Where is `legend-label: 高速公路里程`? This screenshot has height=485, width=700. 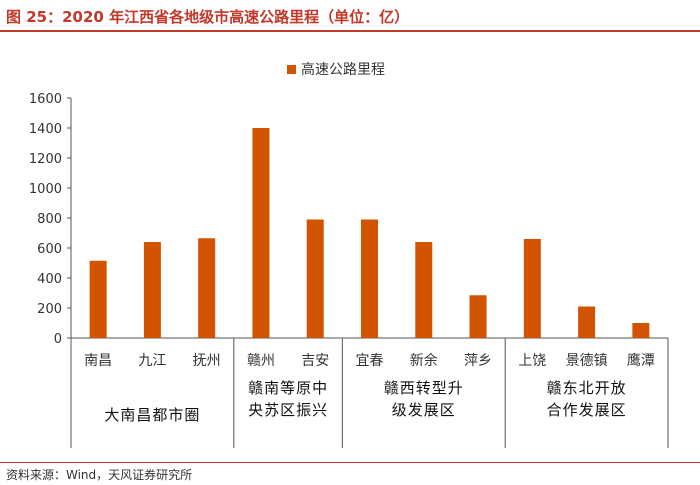 legend-label: 高速公路里程 is located at coordinates (343, 69).